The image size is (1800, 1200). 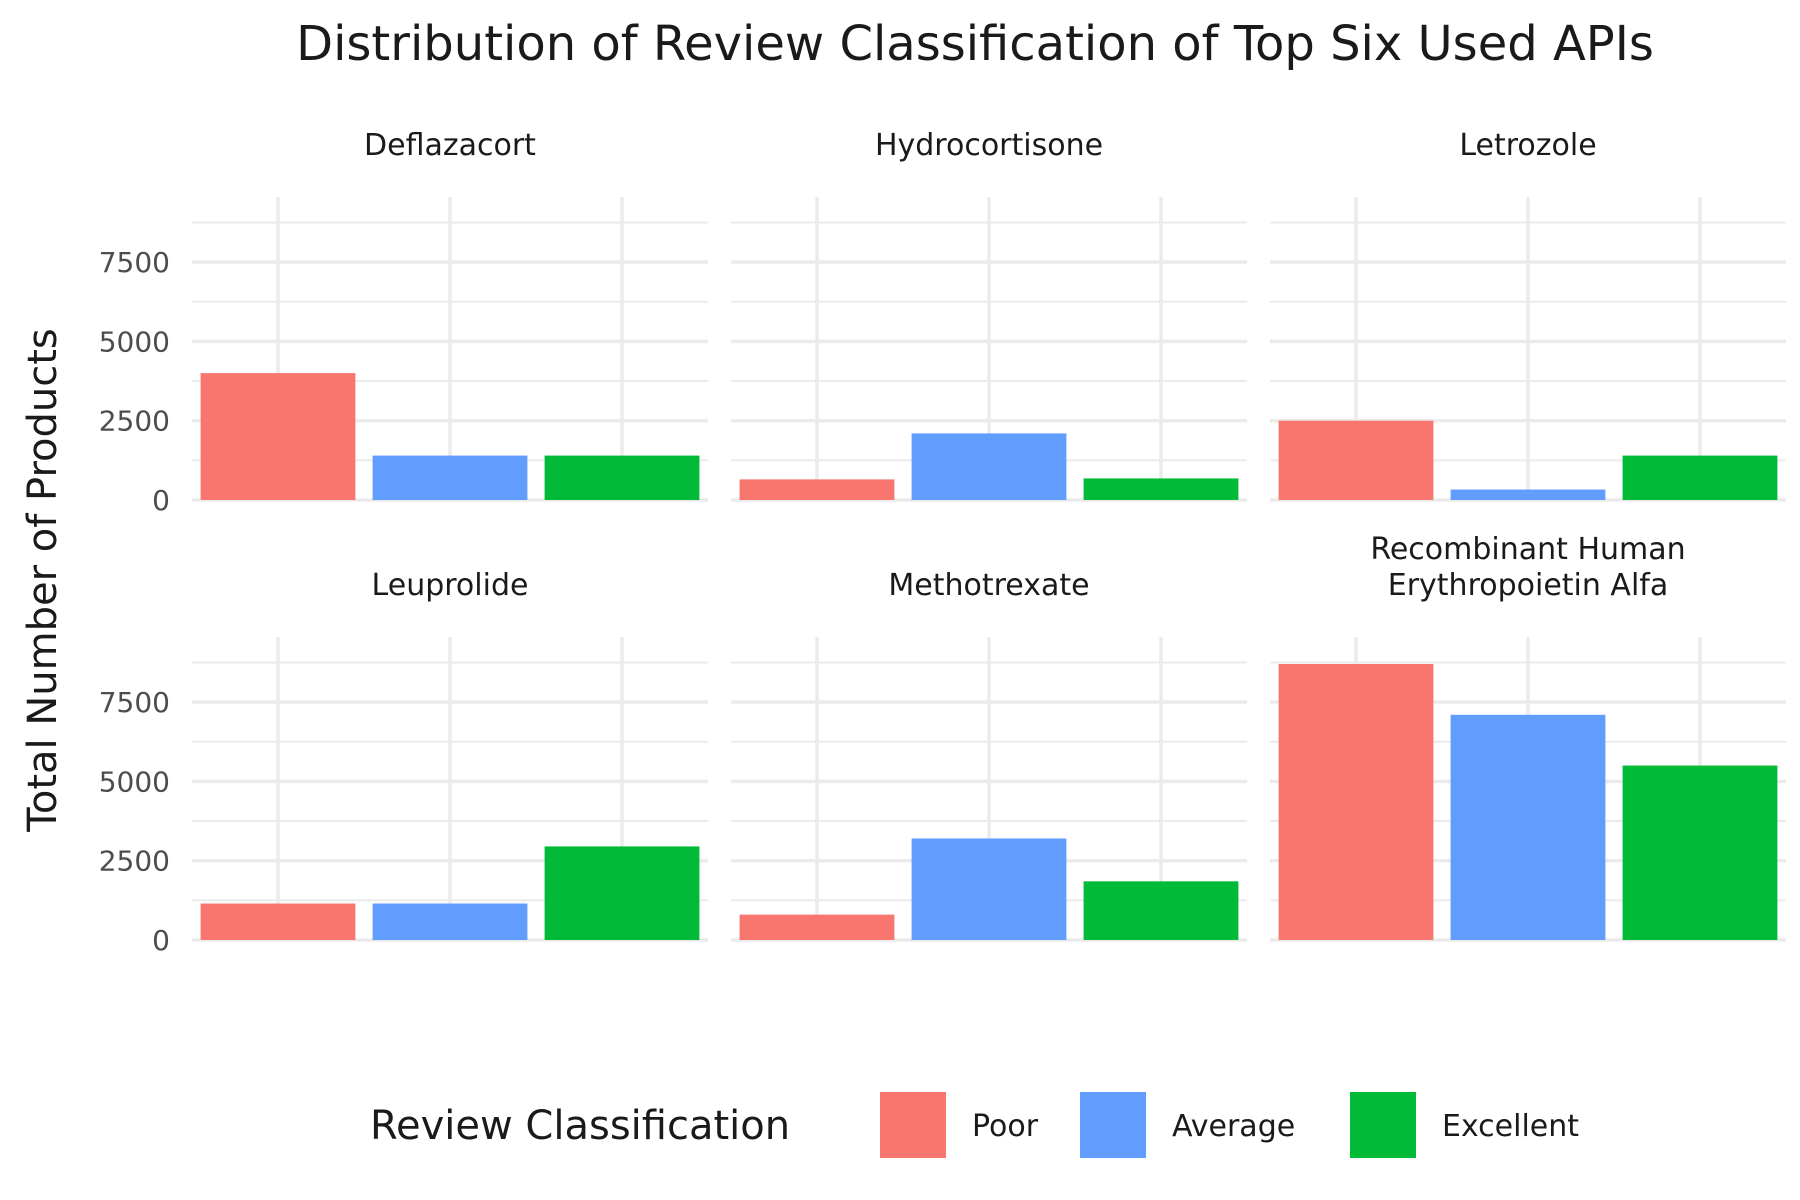 What do you see at coordinates (1005, 1126) in the screenshot?
I see `legend-label: Poor` at bounding box center [1005, 1126].